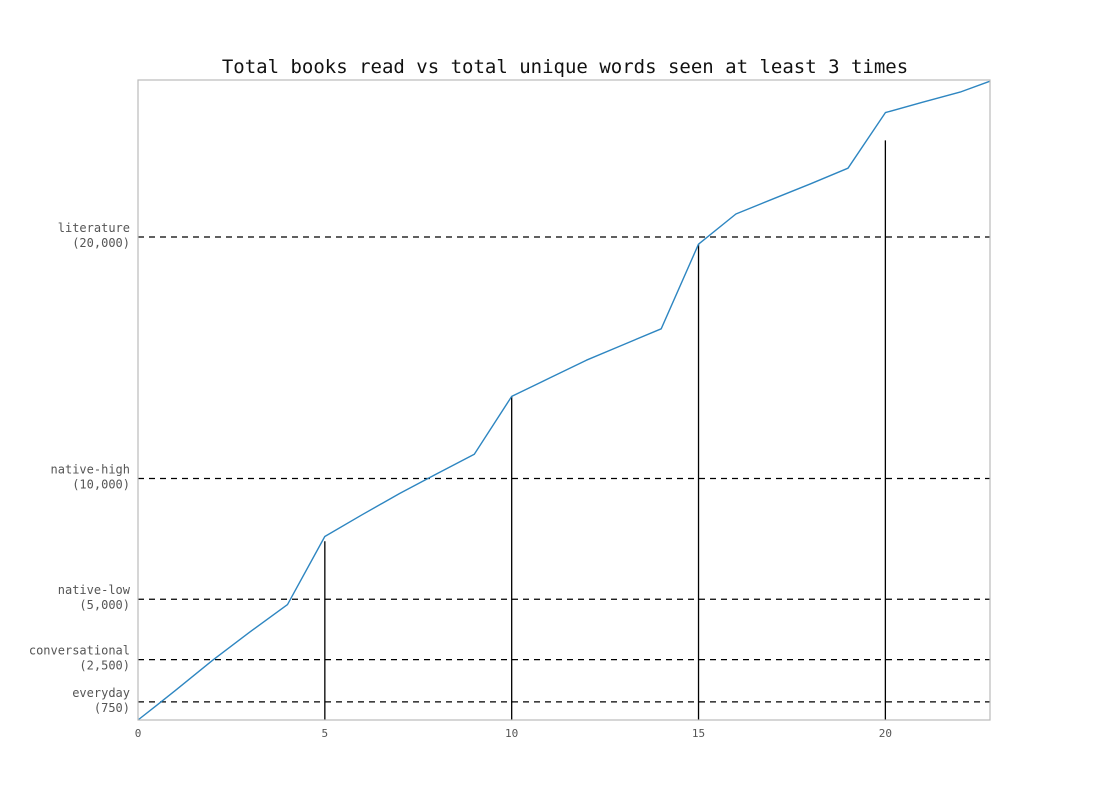  Describe the element at coordinates (90, 469) in the screenshot. I see `reference-label-native-high: native-high` at that location.